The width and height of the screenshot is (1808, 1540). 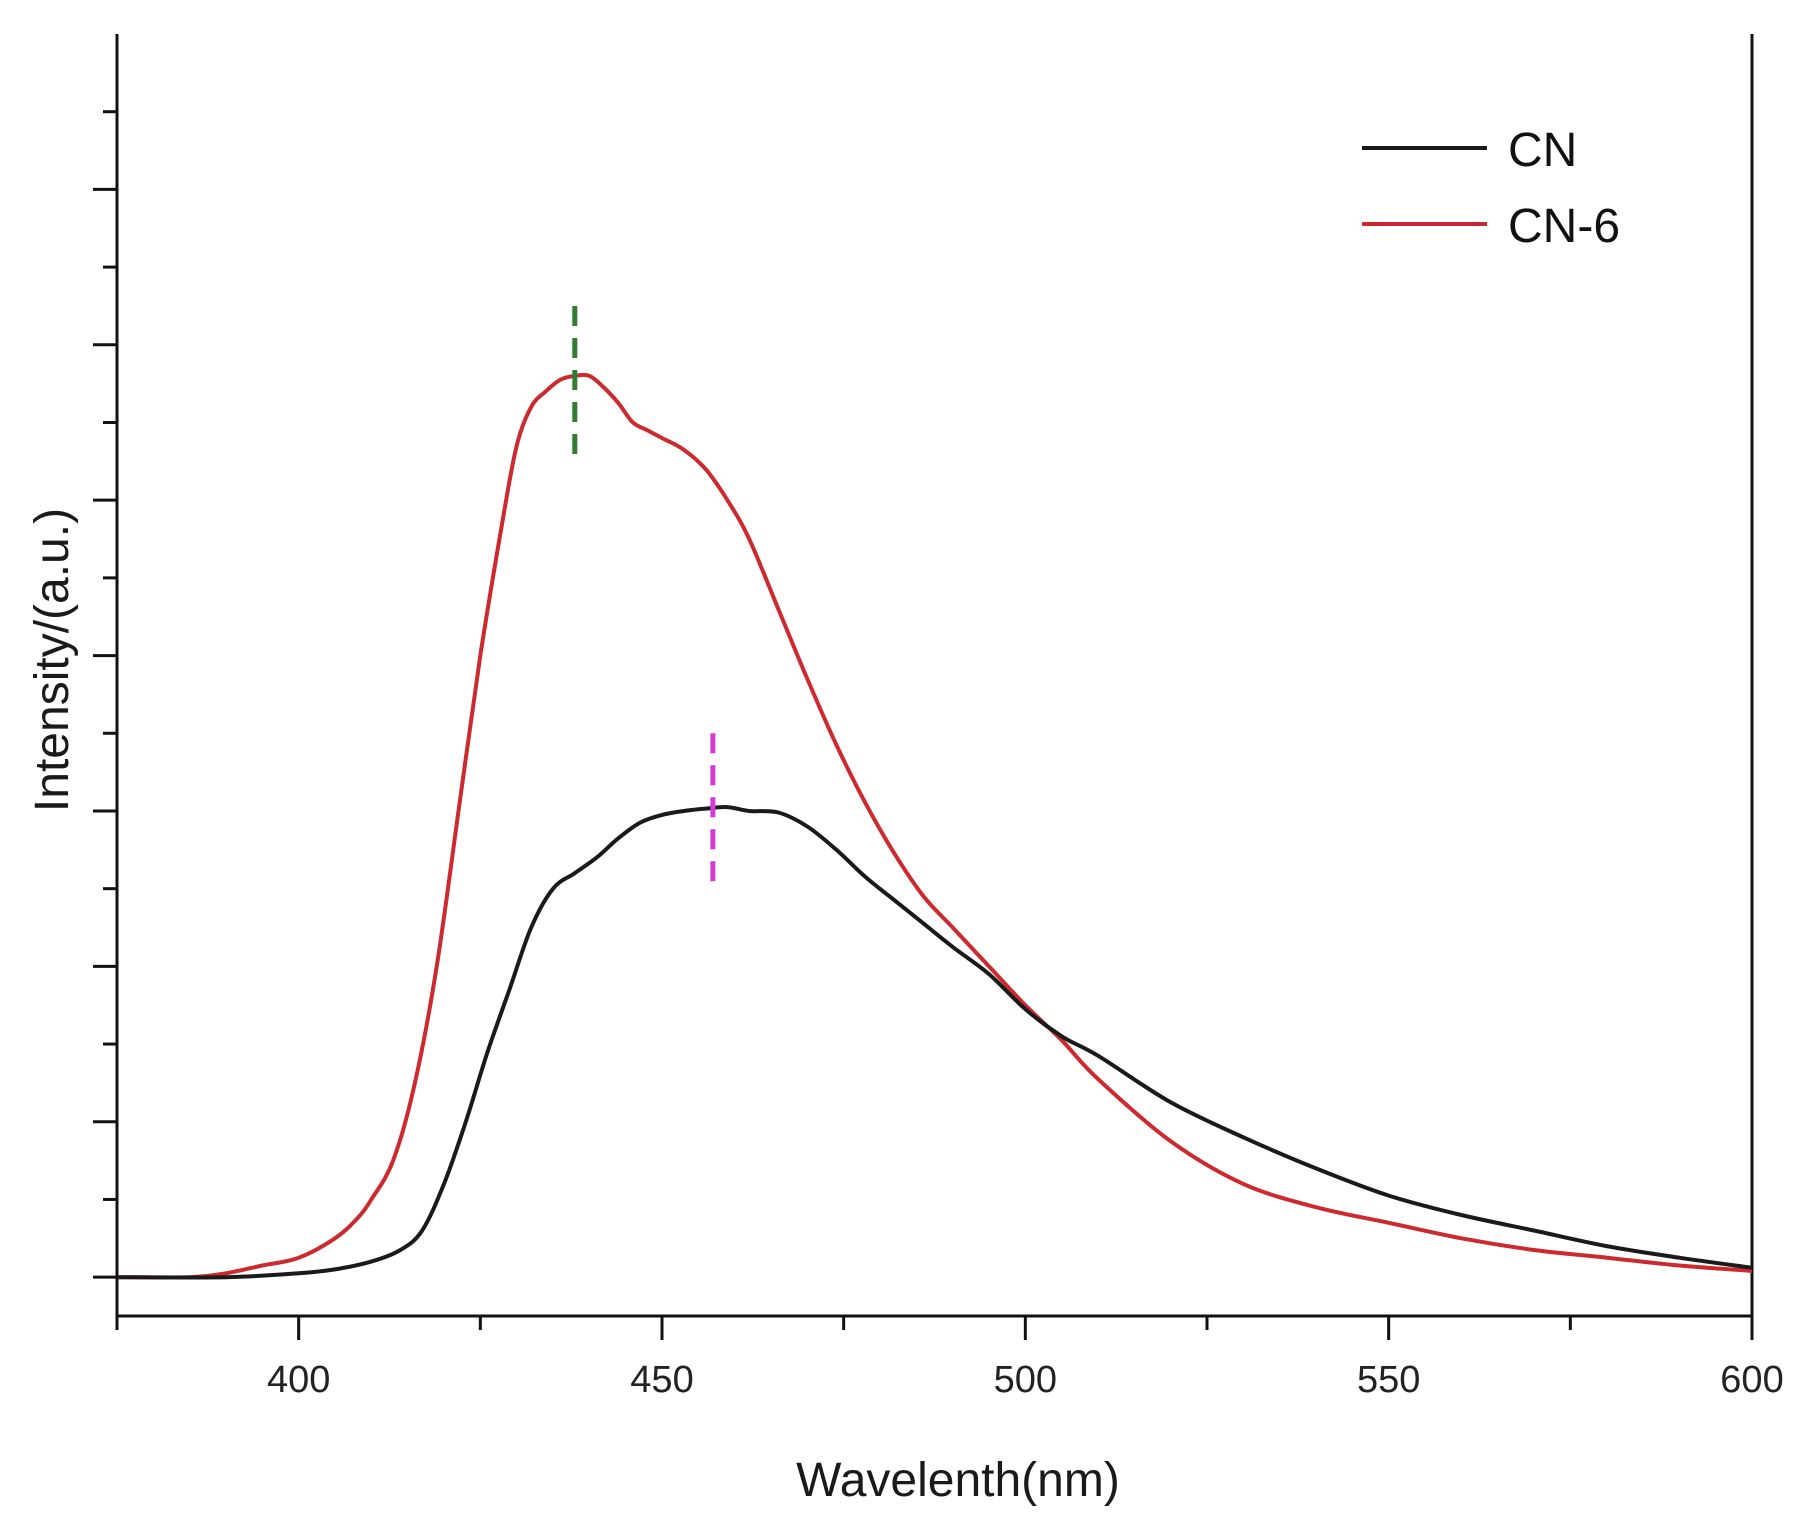 I want to click on legend-label-cn-6: CN-6, so click(x=1564, y=226).